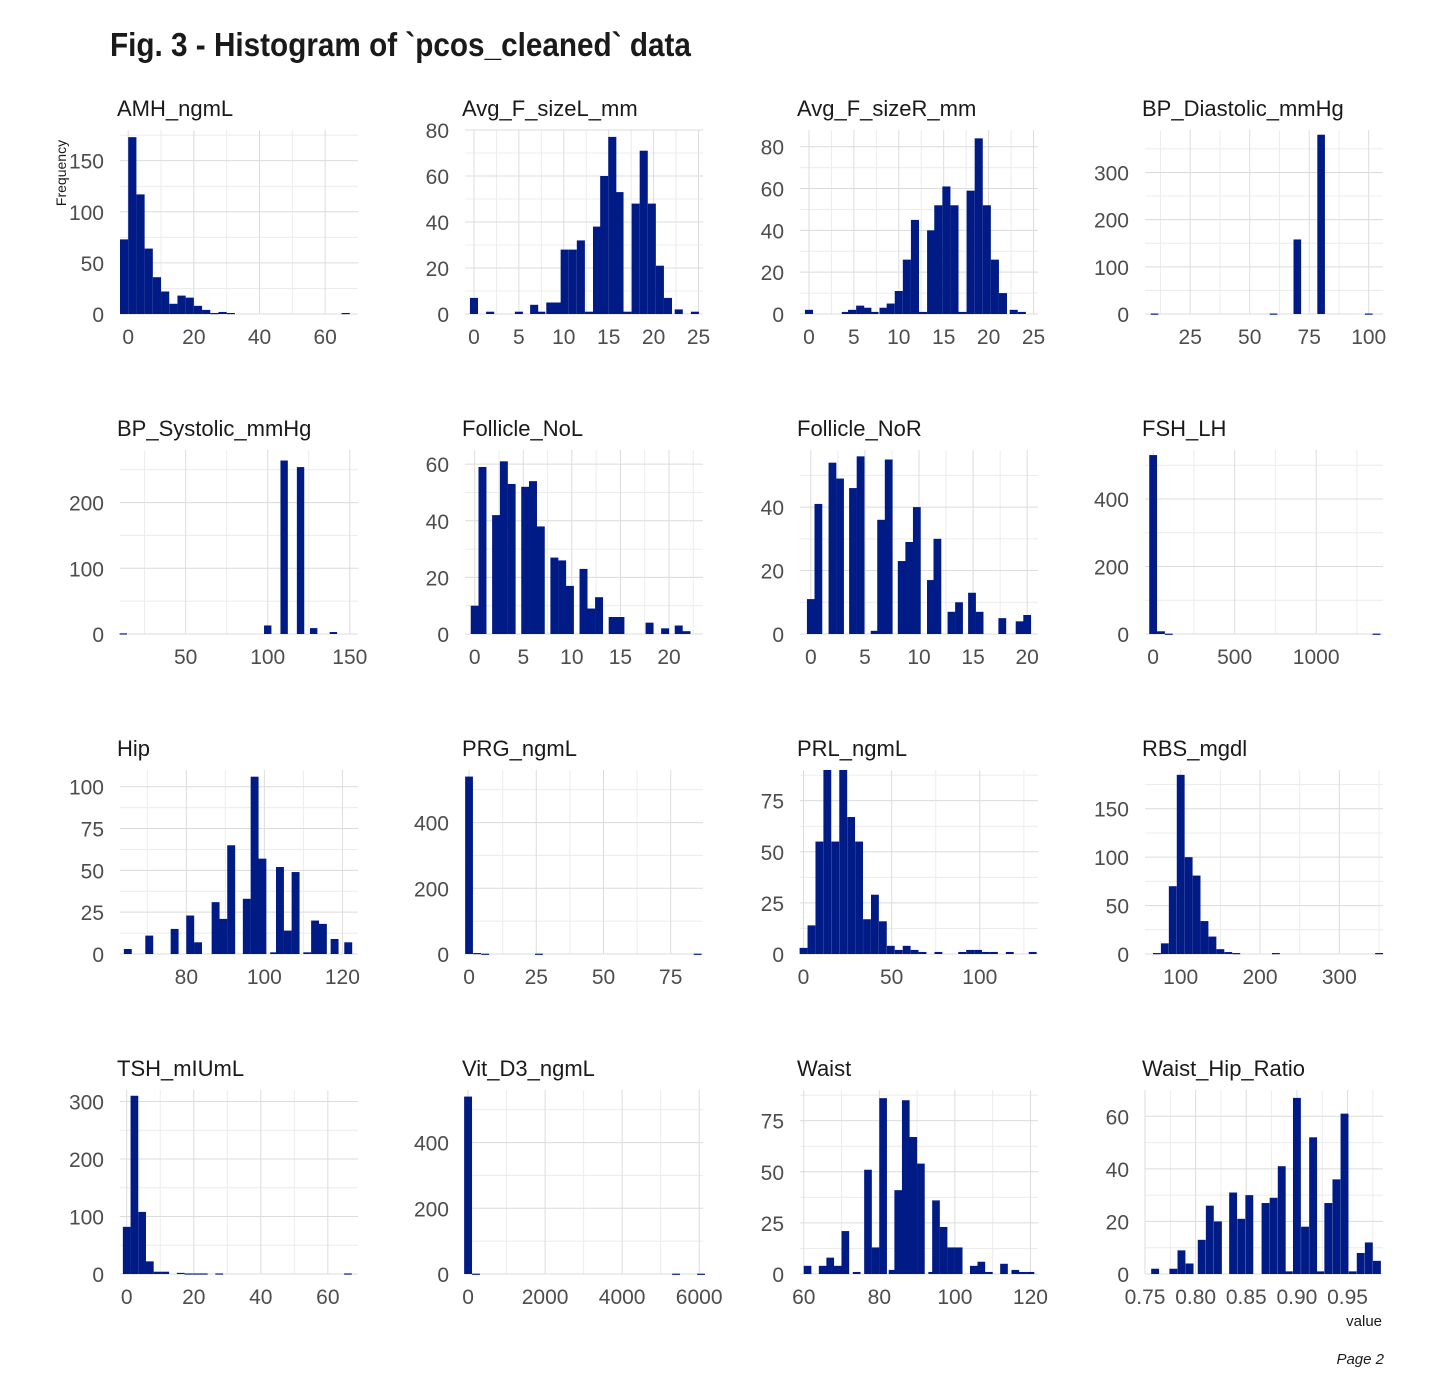  I want to click on x-tick-label: 5, so click(854, 337).